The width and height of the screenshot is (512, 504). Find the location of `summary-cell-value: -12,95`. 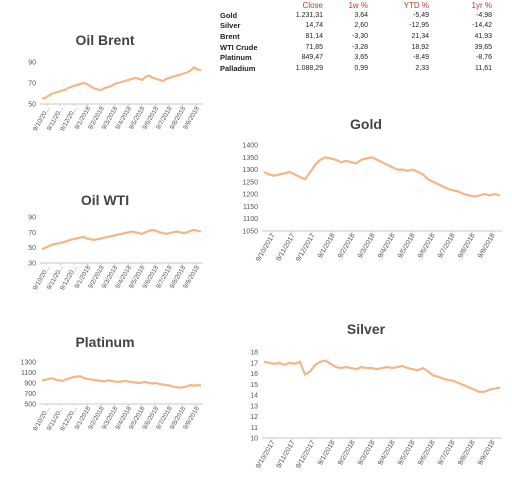

summary-cell-value: -12,95 is located at coordinates (419, 26).